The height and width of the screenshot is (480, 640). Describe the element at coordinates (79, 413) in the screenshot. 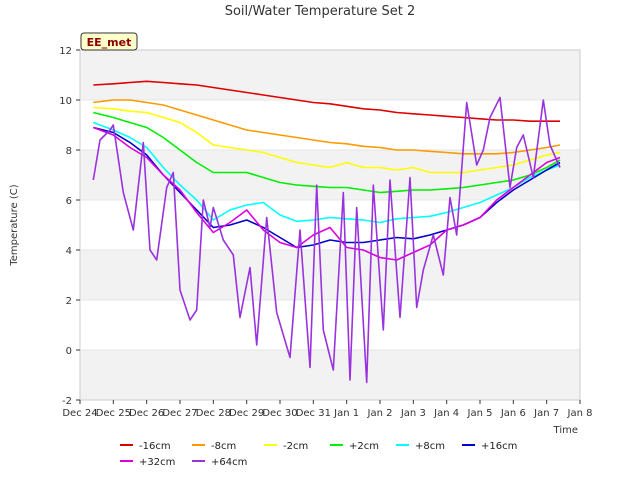

I see `x-tick-label: Dec 24` at that location.